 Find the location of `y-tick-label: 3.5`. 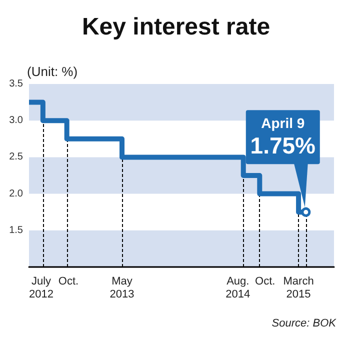

y-tick-label: 3.5 is located at coordinates (16, 84).